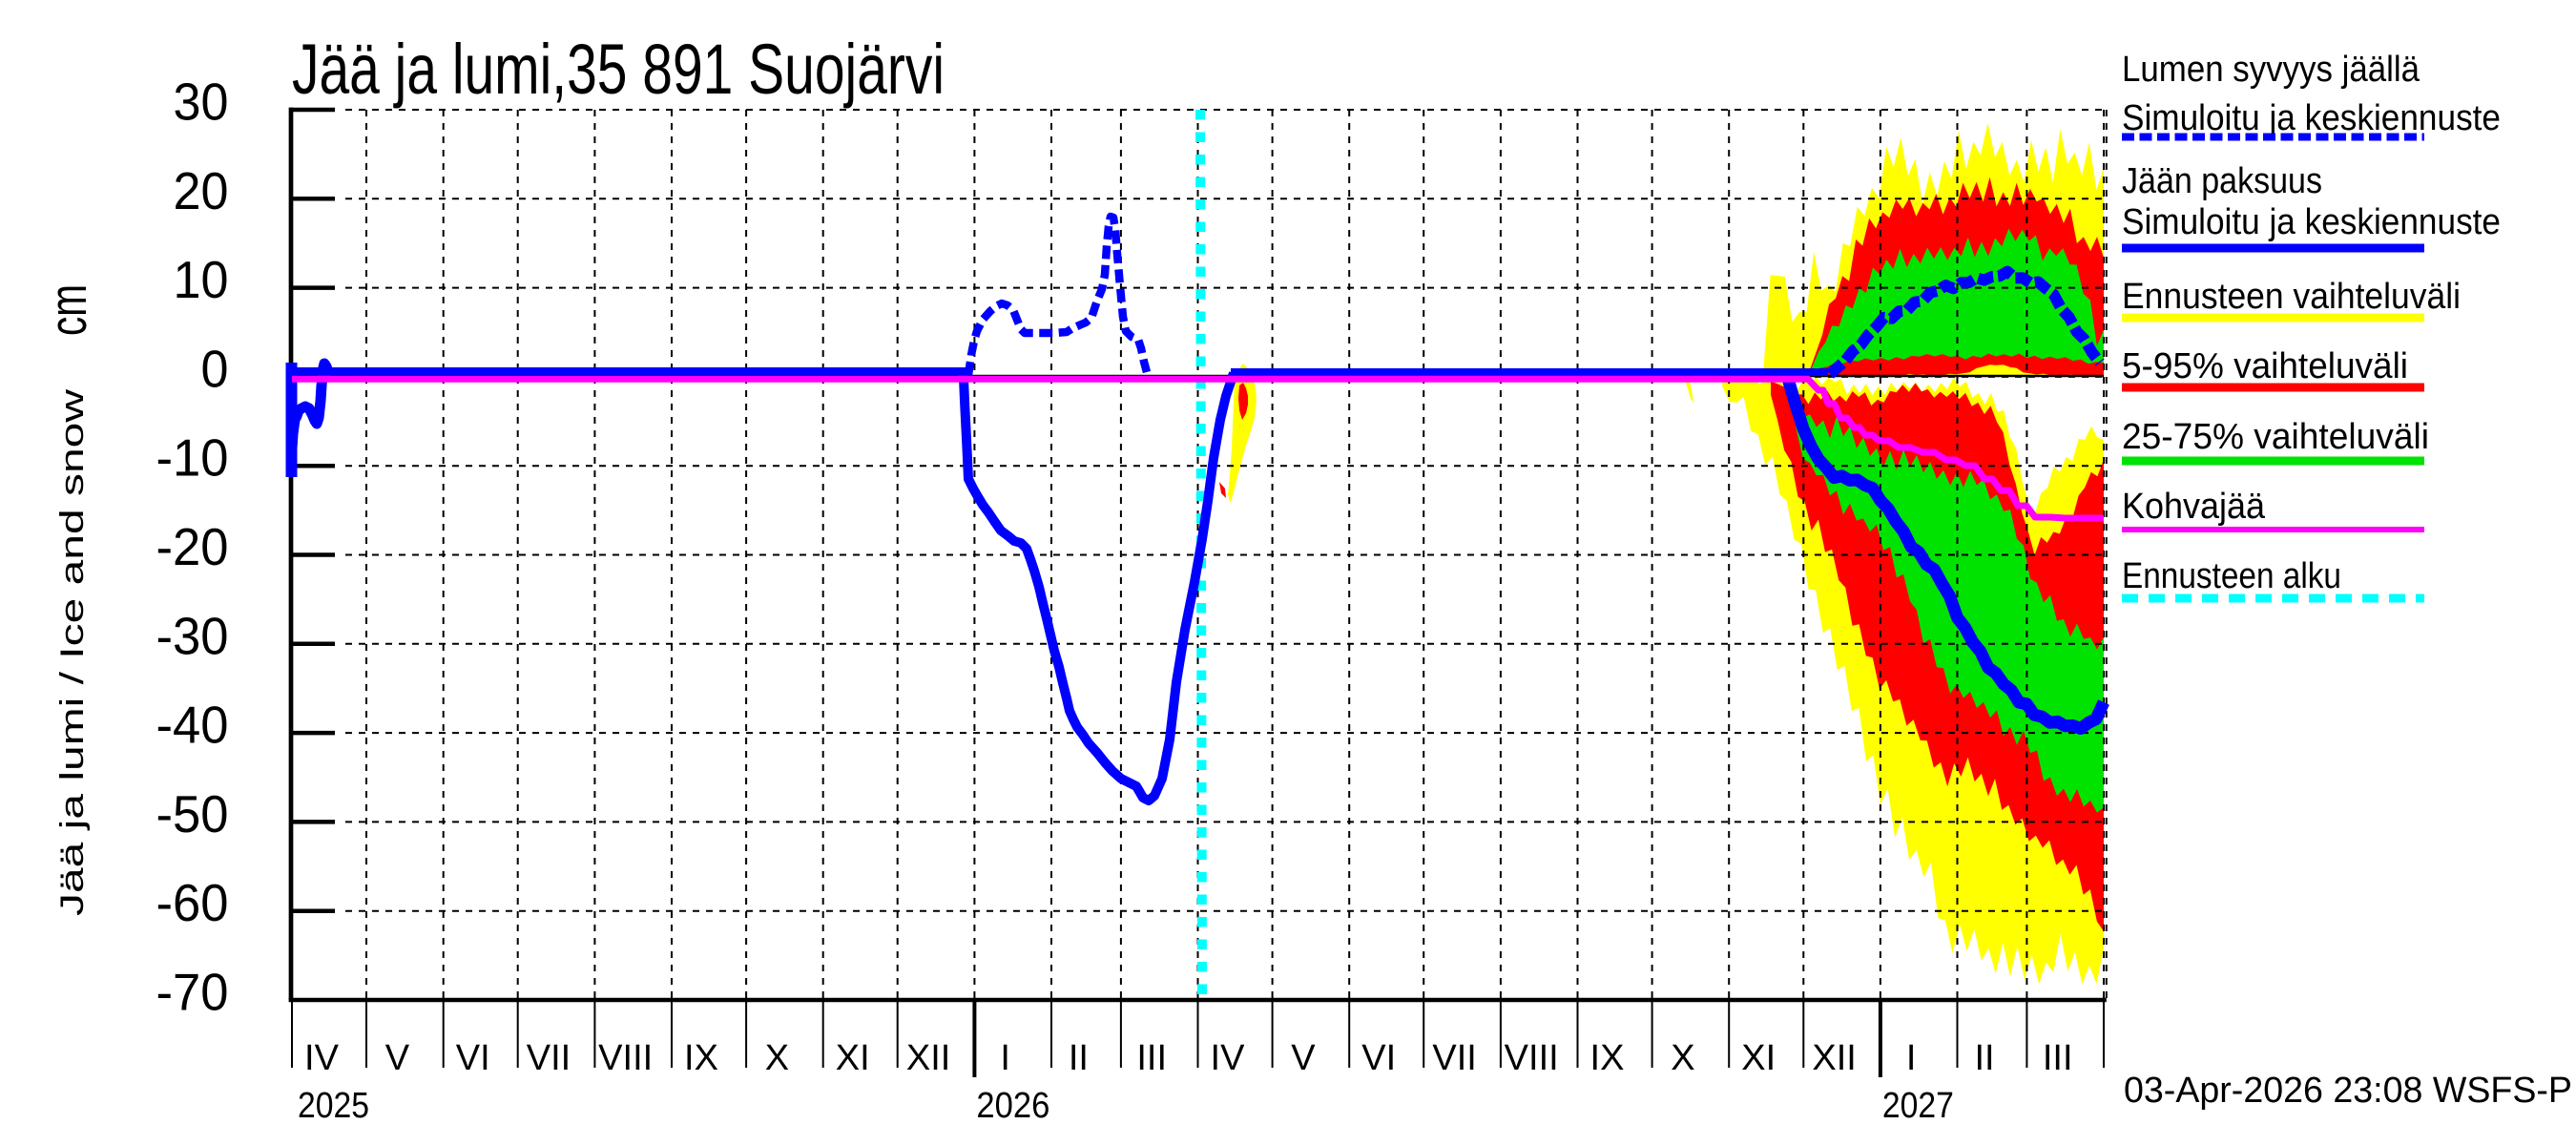 Image resolution: width=2576 pixels, height=1145 pixels. What do you see at coordinates (2348, 1091) in the screenshot?
I see `svg-text: 03-Apr-2026 23:08 WSFS-P` at bounding box center [2348, 1091].